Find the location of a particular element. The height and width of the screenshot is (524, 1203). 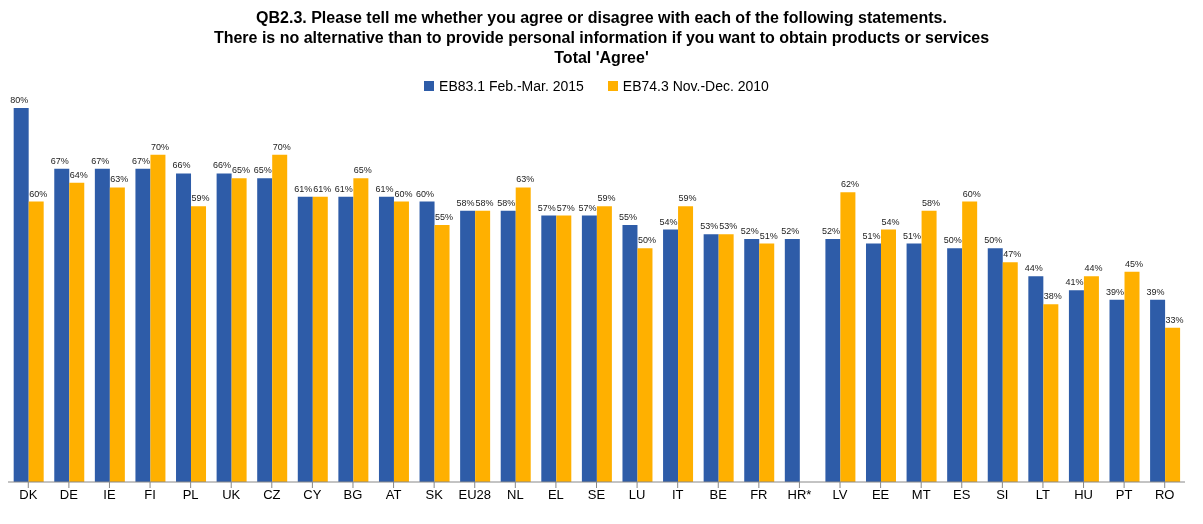

x-tick-label: ES is located at coordinates (962, 495).